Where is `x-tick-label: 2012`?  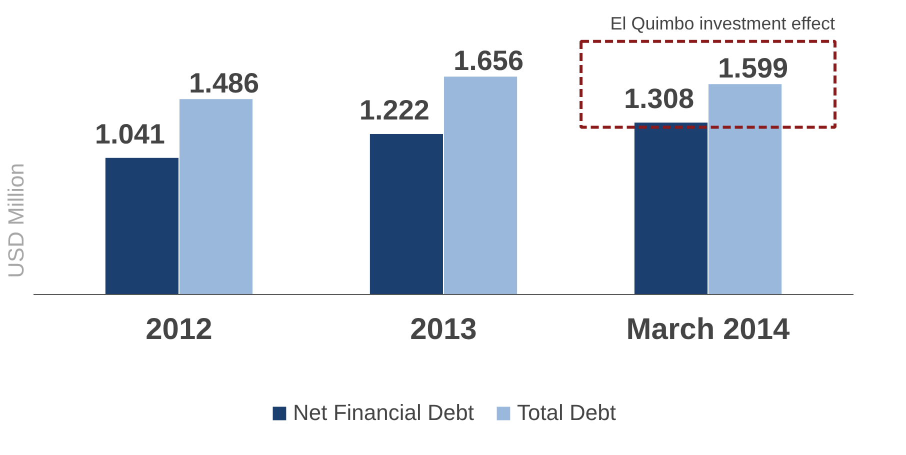
x-tick-label: 2012 is located at coordinates (179, 329).